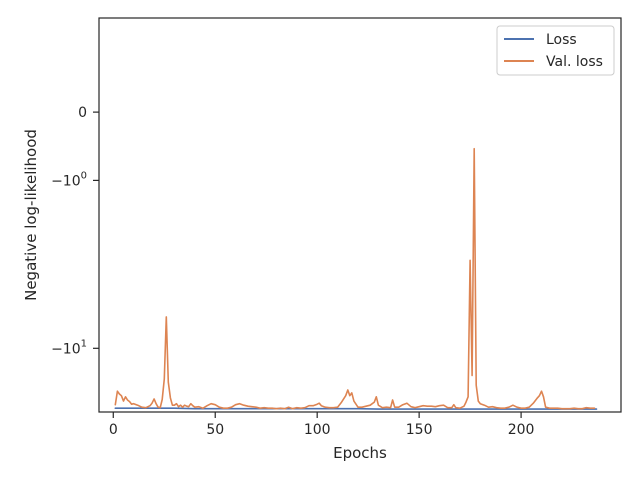  What do you see at coordinates (574, 62) in the screenshot?
I see `legend-label-val-loss: Val. loss` at bounding box center [574, 62].